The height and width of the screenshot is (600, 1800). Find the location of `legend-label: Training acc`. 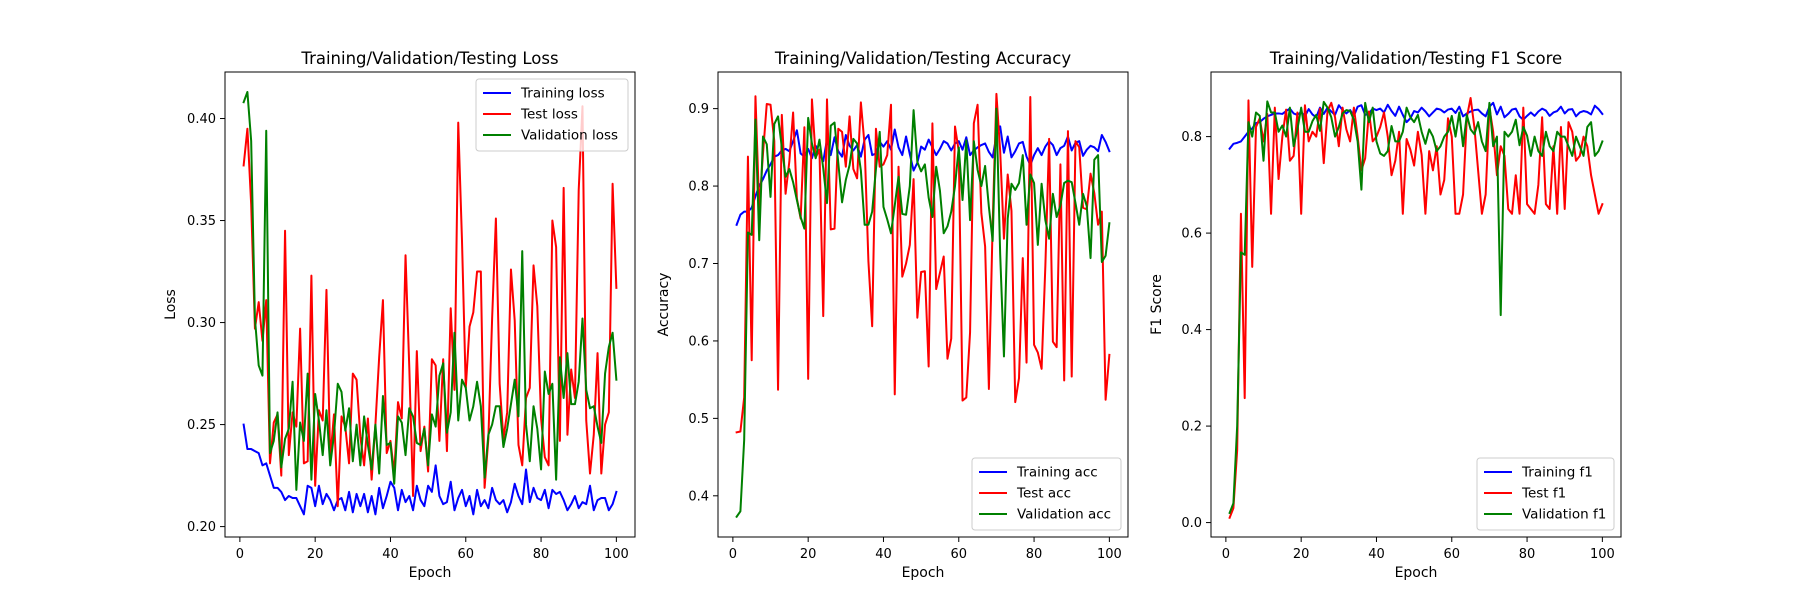

legend-label: Training acc is located at coordinates (1057, 473).